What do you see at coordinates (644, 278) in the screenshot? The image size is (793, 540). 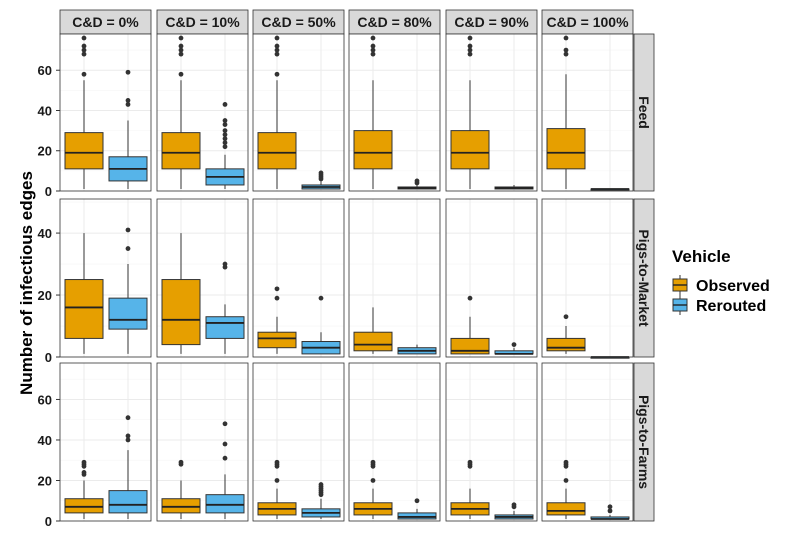 I see `row-strip-label: Pigs-to-Market` at bounding box center [644, 278].